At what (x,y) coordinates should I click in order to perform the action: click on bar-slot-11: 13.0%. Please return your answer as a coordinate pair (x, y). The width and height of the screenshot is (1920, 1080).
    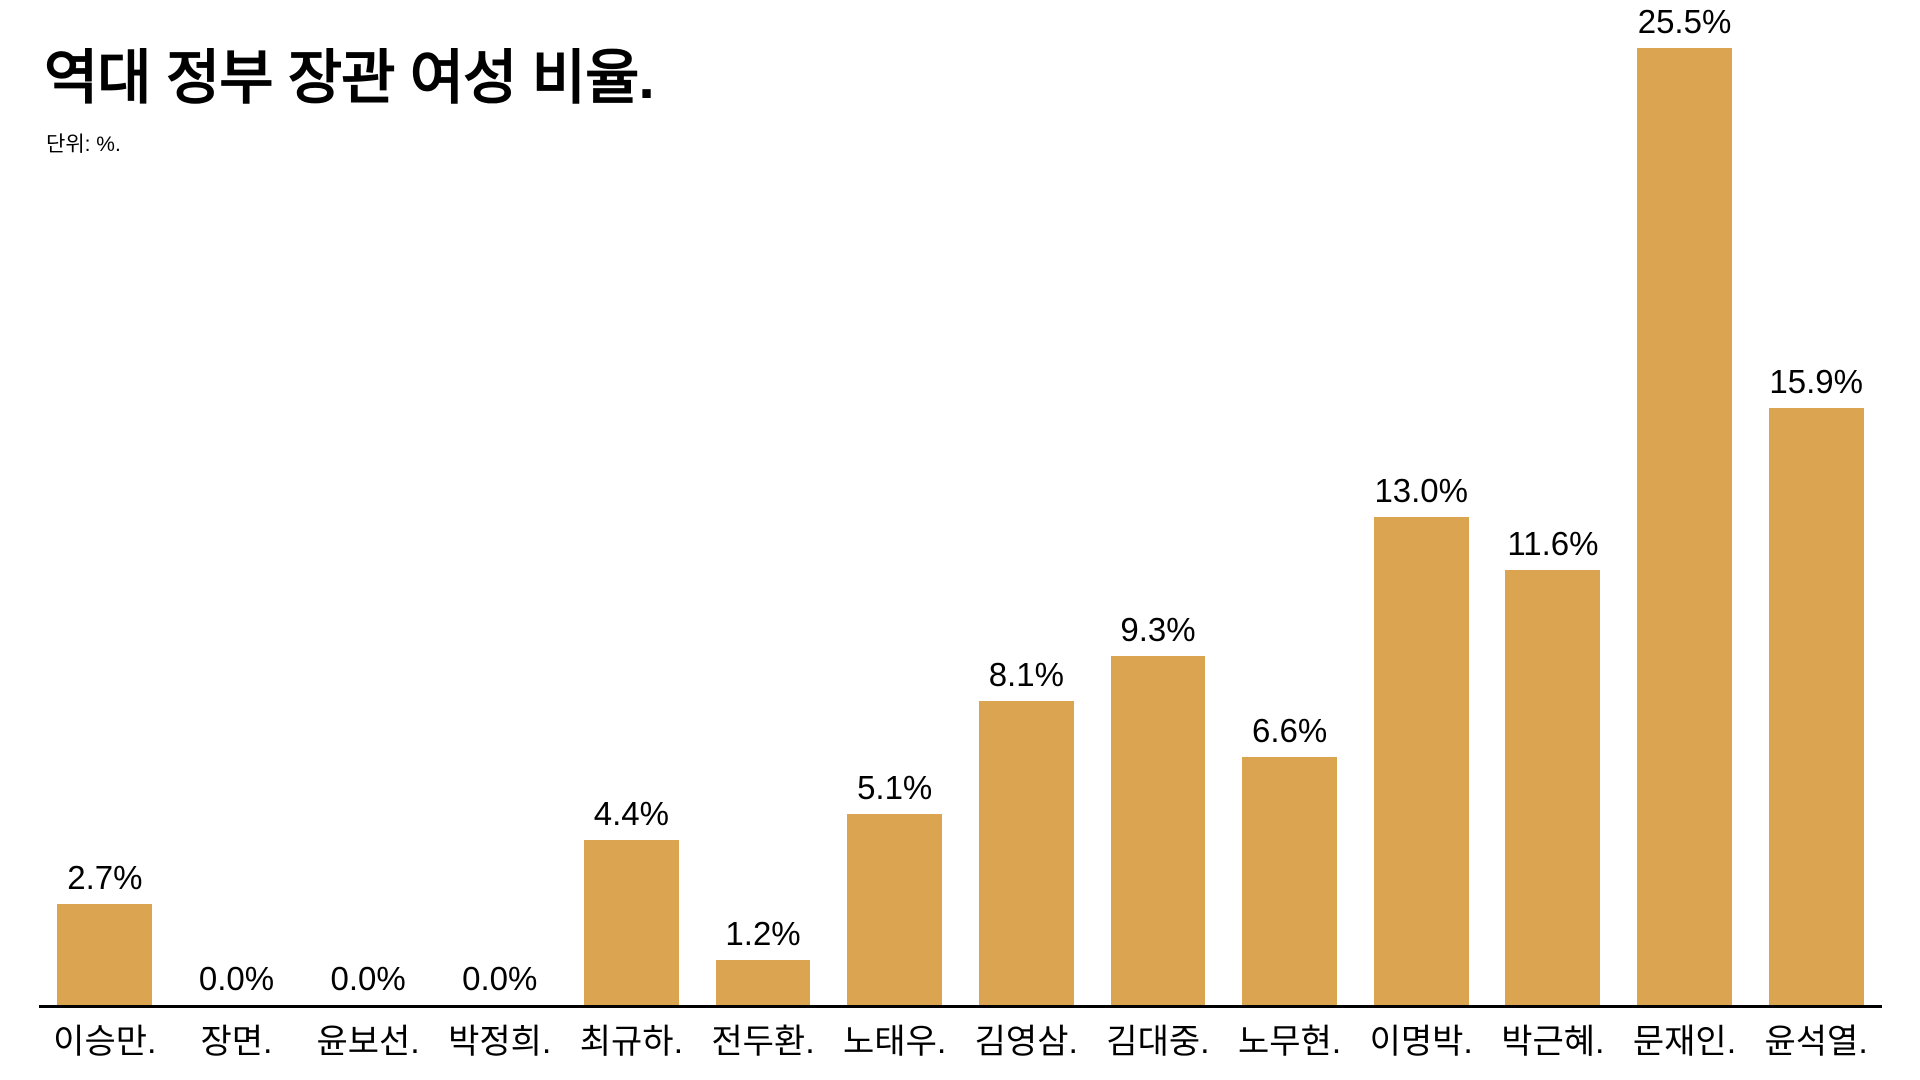
    Looking at the image, I should click on (1421, 526).